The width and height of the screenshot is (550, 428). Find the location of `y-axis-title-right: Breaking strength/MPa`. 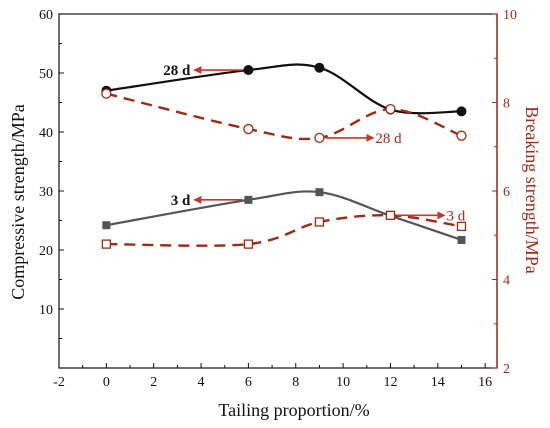

y-axis-title-right: Breaking strength/MPa is located at coordinates (532, 189).